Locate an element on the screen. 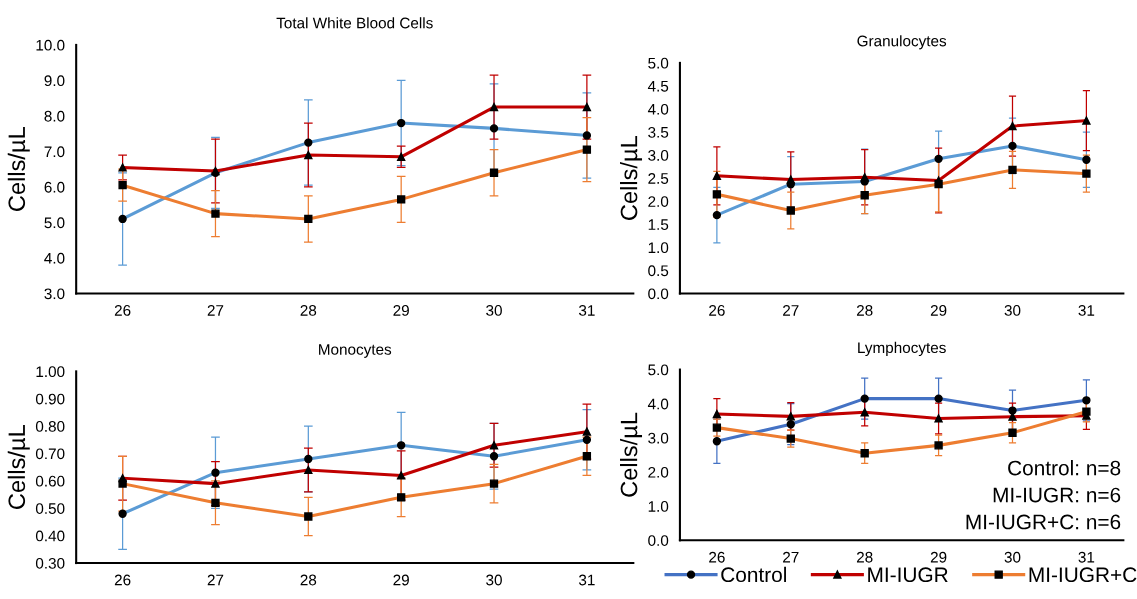 The height and width of the screenshot is (599, 1137). y-tick-label: 1.00 is located at coordinates (50, 372).